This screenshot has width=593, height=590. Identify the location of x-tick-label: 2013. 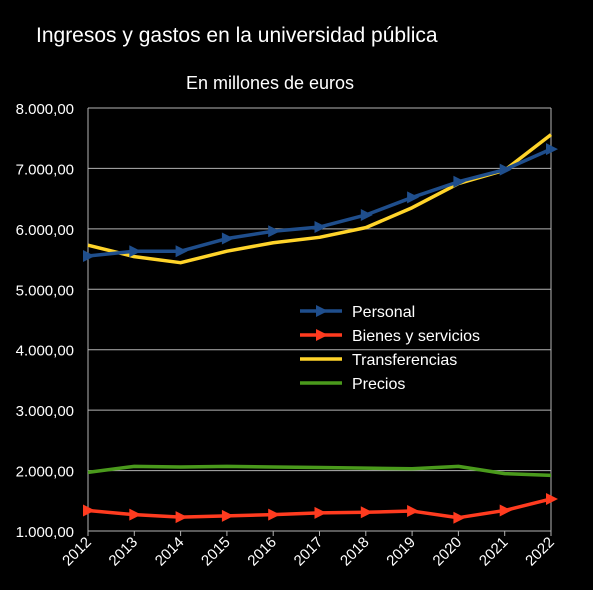
(124, 552).